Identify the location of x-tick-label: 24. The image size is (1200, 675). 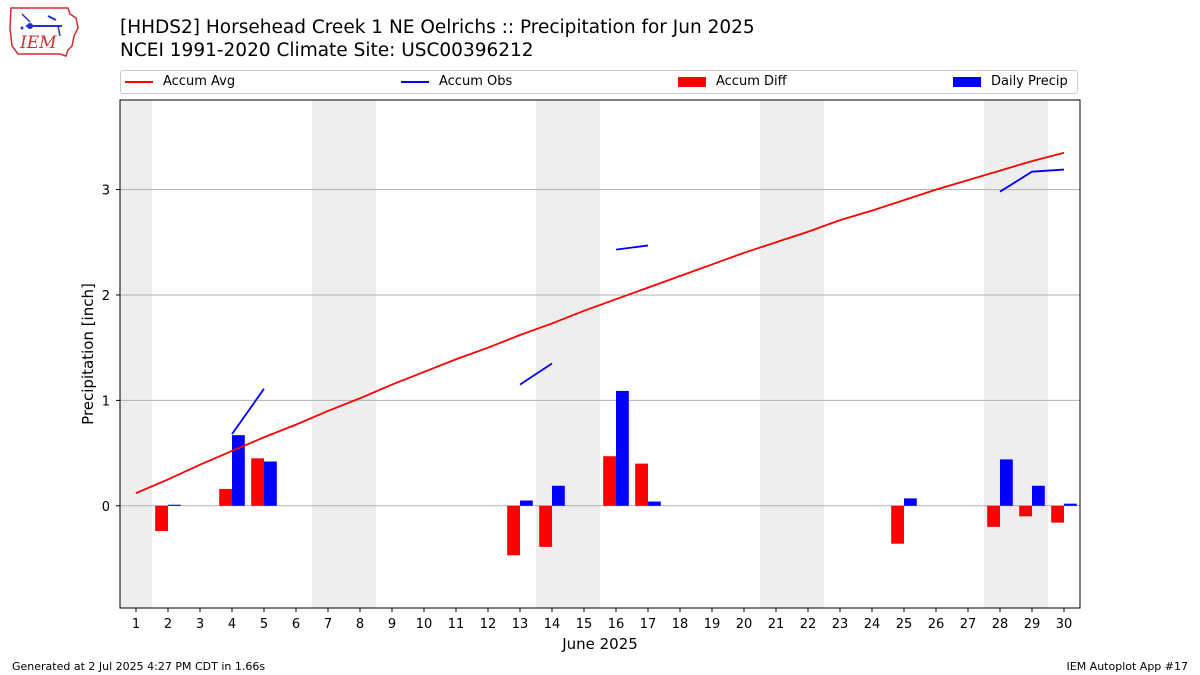
(872, 624).